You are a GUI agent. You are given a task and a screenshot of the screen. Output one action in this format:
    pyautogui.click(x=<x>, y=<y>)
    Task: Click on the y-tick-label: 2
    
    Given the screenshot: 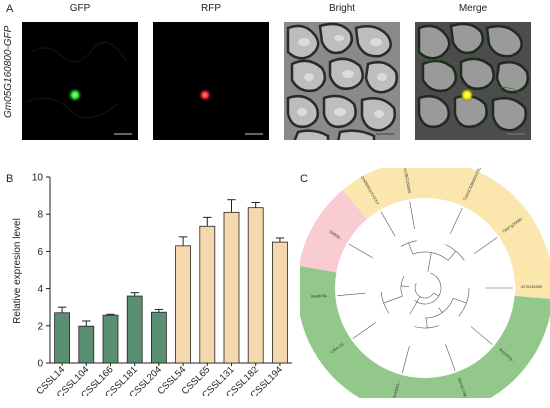 What is the action you would take?
    pyautogui.click(x=40, y=326)
    